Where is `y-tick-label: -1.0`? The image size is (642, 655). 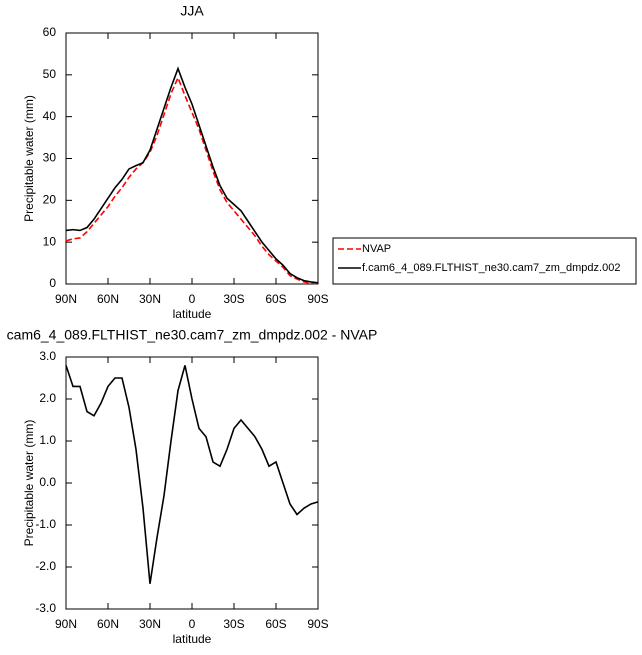
y-tick-label: -1.0 is located at coordinates (45, 524).